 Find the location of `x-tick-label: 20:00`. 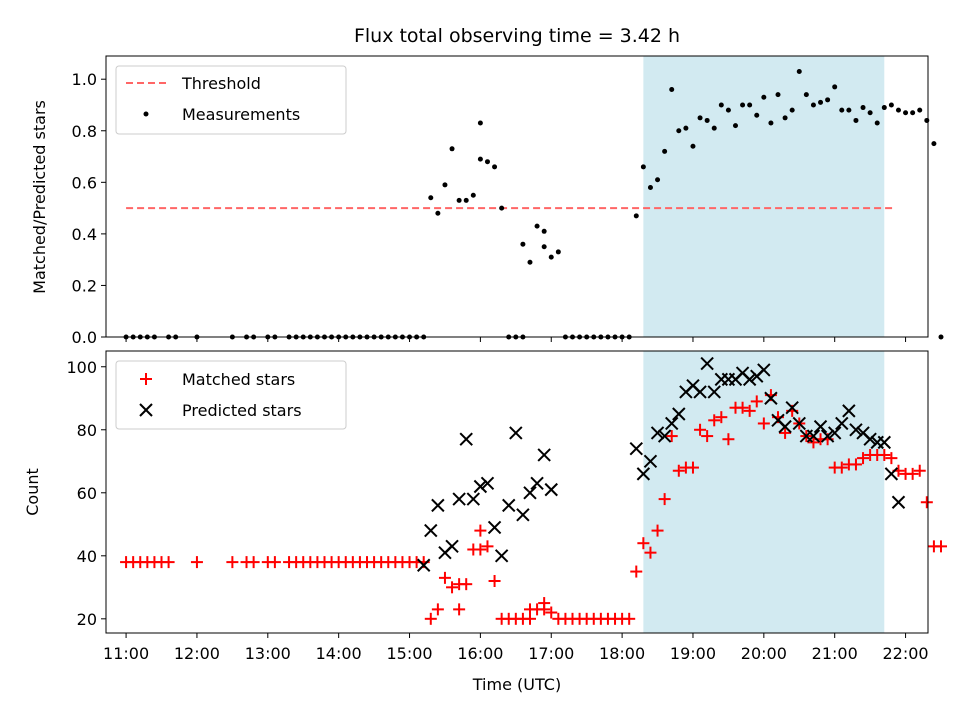

x-tick-label: 20:00 is located at coordinates (764, 653).